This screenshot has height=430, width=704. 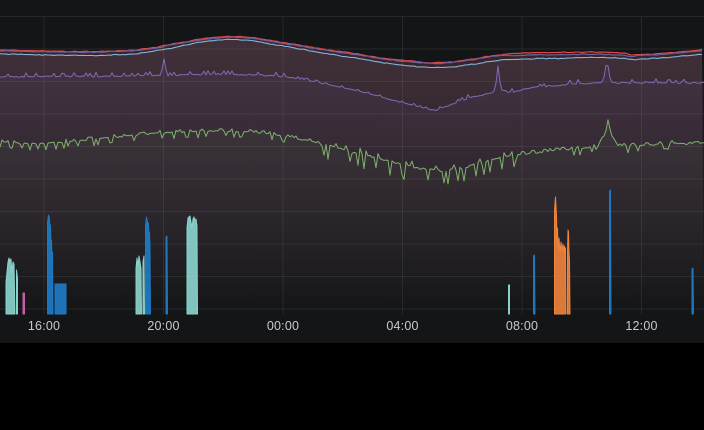 I want to click on series-line-upper-blue, so click(x=351, y=53).